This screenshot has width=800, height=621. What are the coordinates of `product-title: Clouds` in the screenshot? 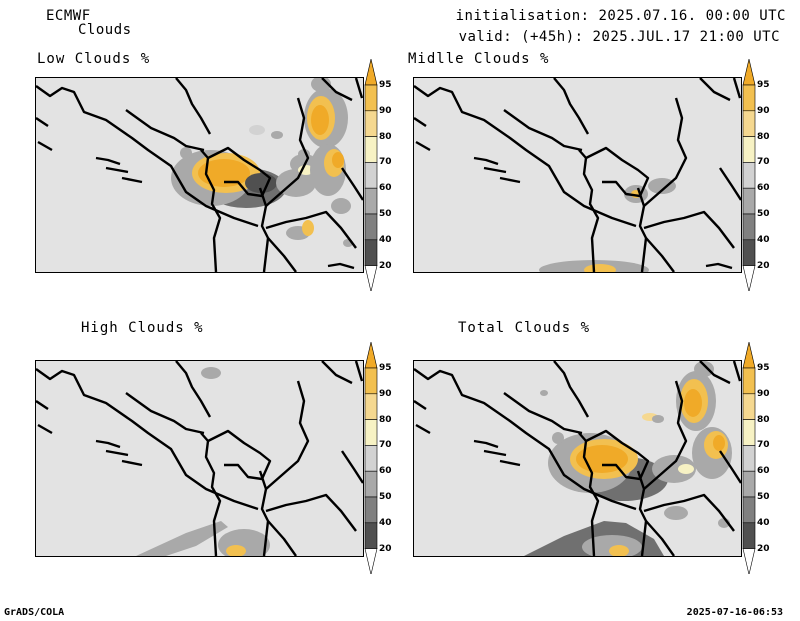 It's located at (105, 30).